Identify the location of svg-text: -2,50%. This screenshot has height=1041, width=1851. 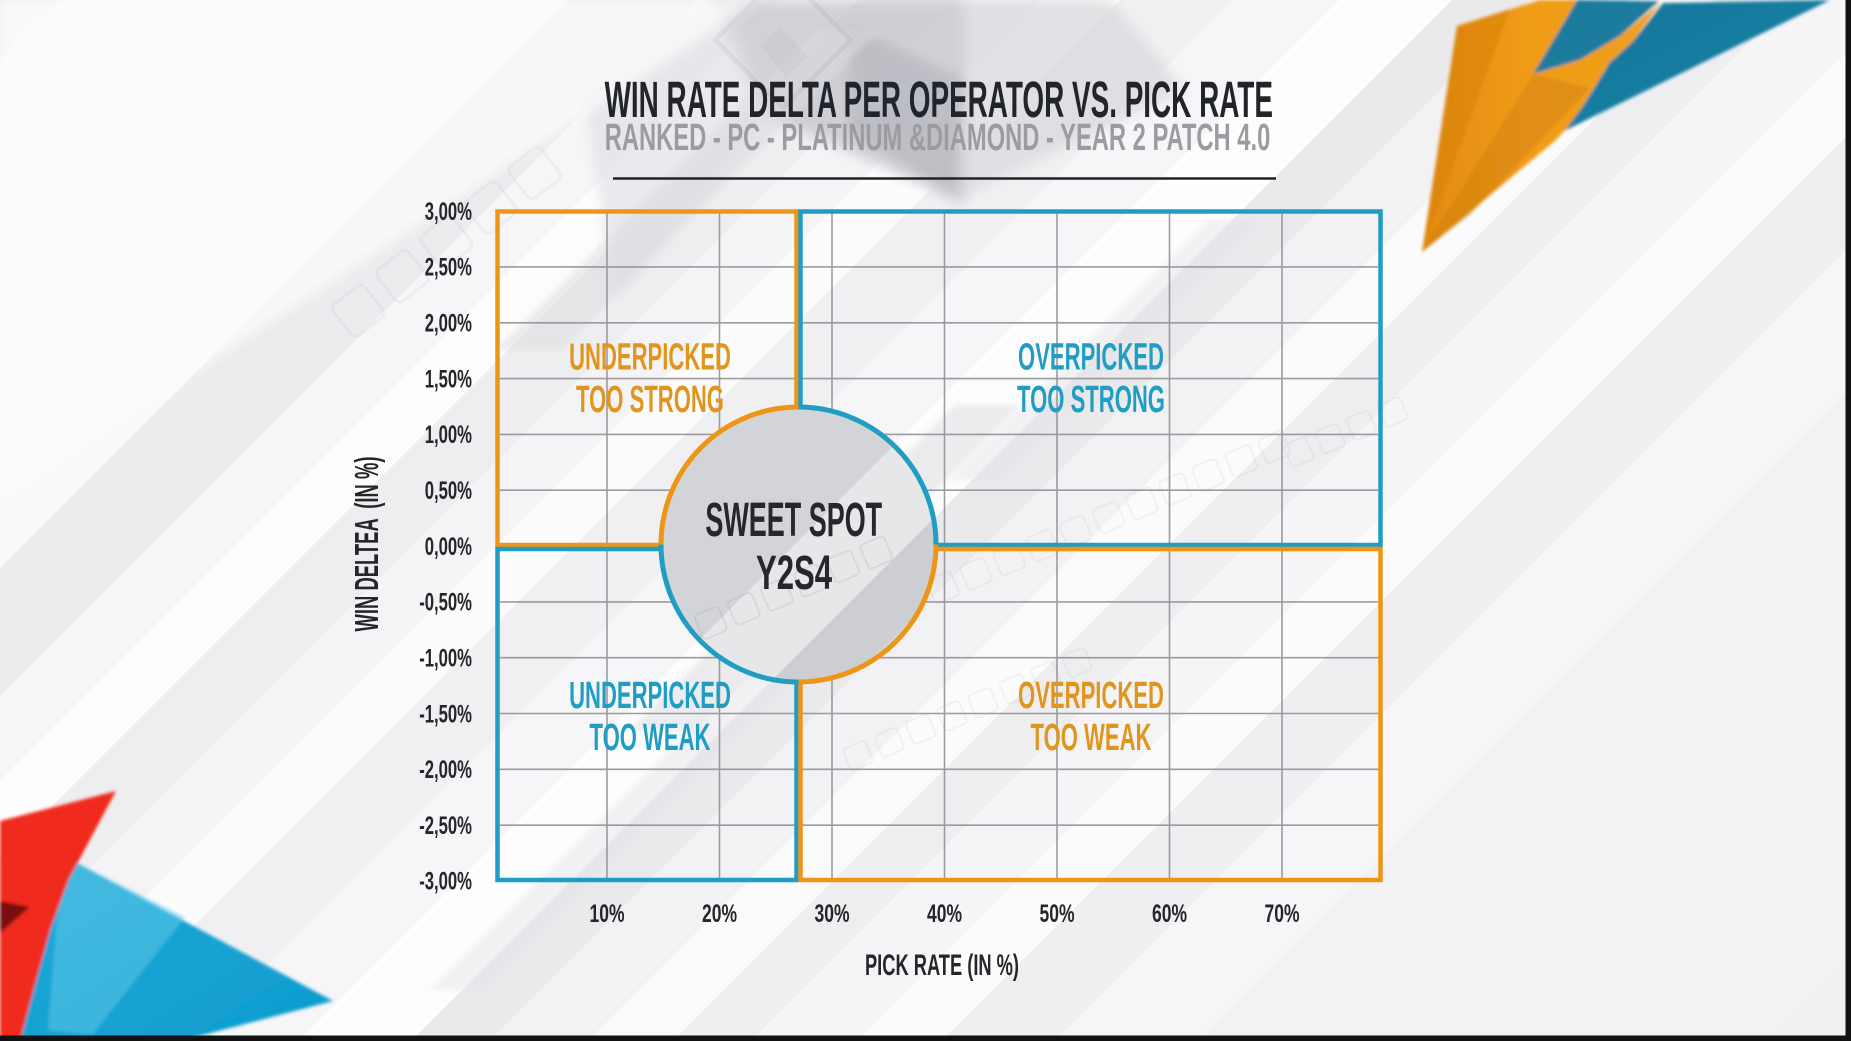
(445, 826).